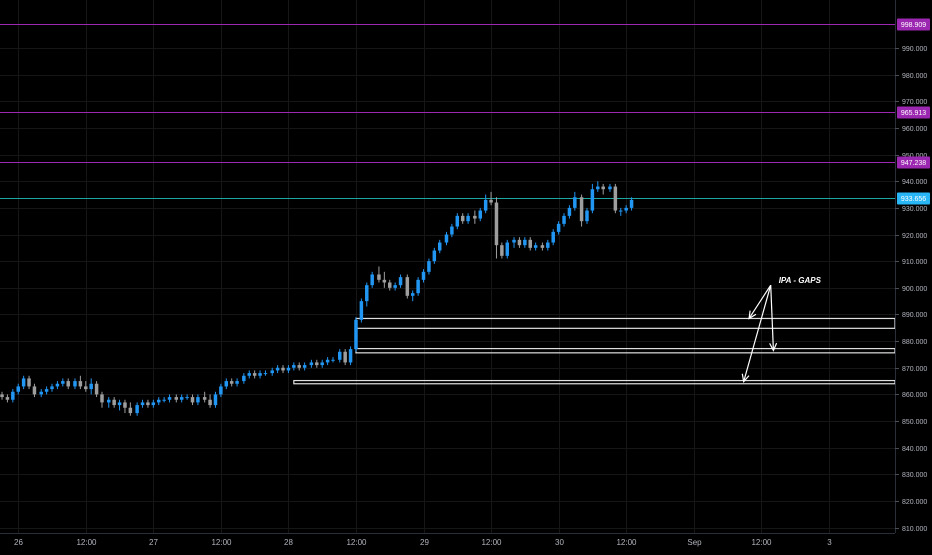 The width and height of the screenshot is (932, 555). I want to click on y-tick-label: 870.000, so click(914, 369).